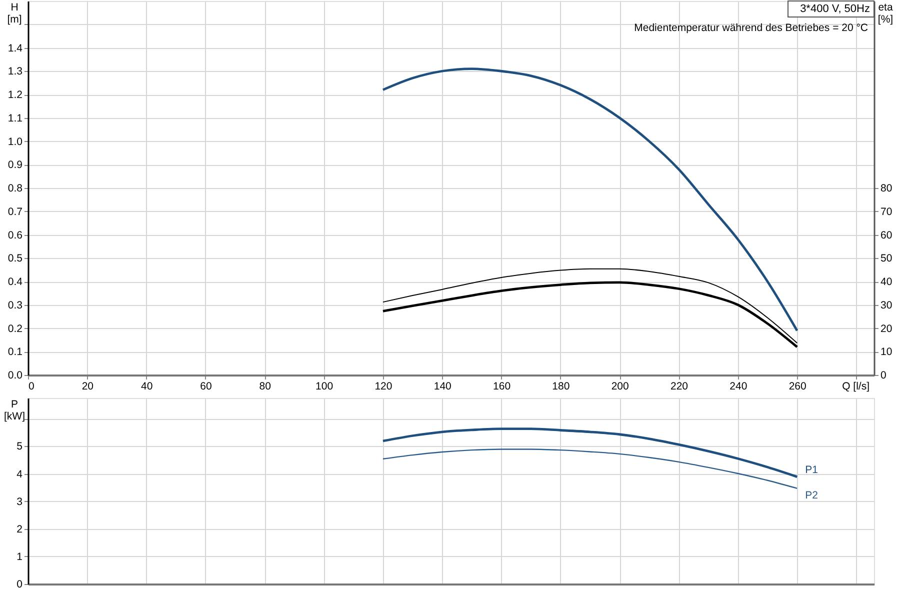 This screenshot has height=600, width=900. I want to click on y2-tick-label: 50, so click(886, 258).